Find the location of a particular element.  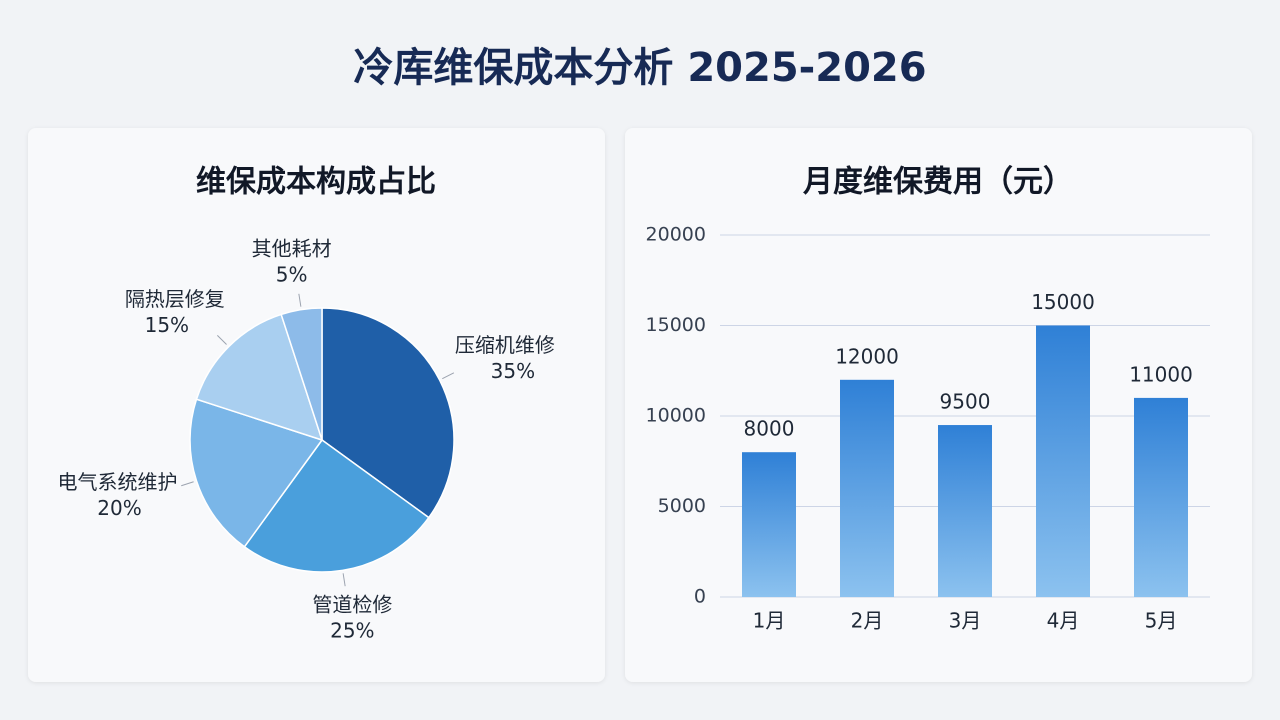

y-tick-label: 15000 is located at coordinates (676, 325).